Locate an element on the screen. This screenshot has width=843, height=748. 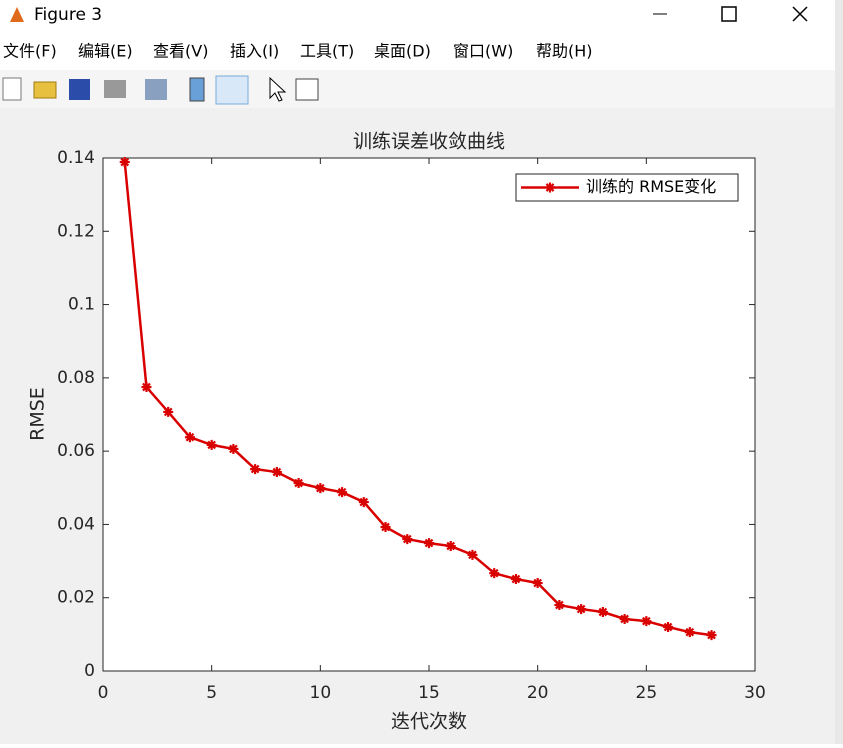
legend-marker is located at coordinates (550, 187).